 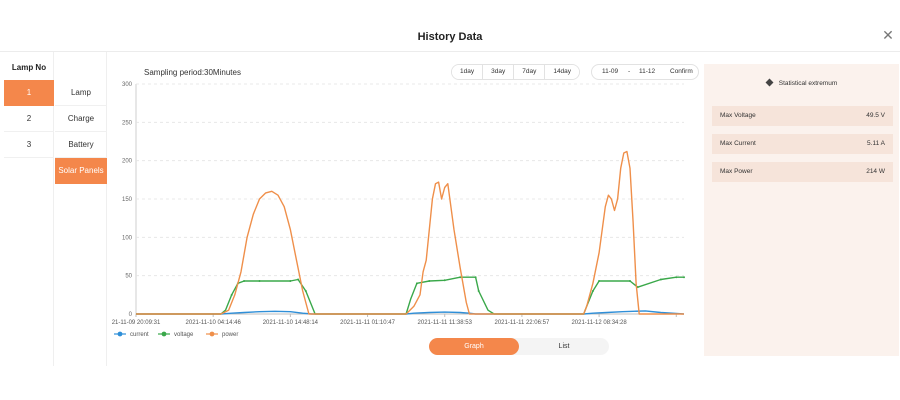 What do you see at coordinates (127, 85) in the screenshot?
I see `y-tick-label: 300` at bounding box center [127, 85].